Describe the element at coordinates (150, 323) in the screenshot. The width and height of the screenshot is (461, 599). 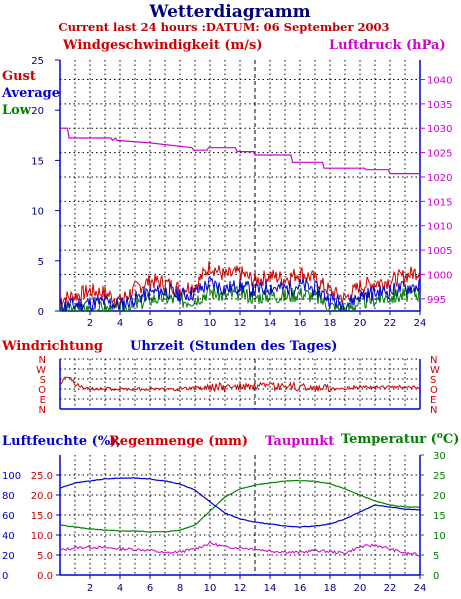
I see `wind-x-tick-label: 6` at that location.